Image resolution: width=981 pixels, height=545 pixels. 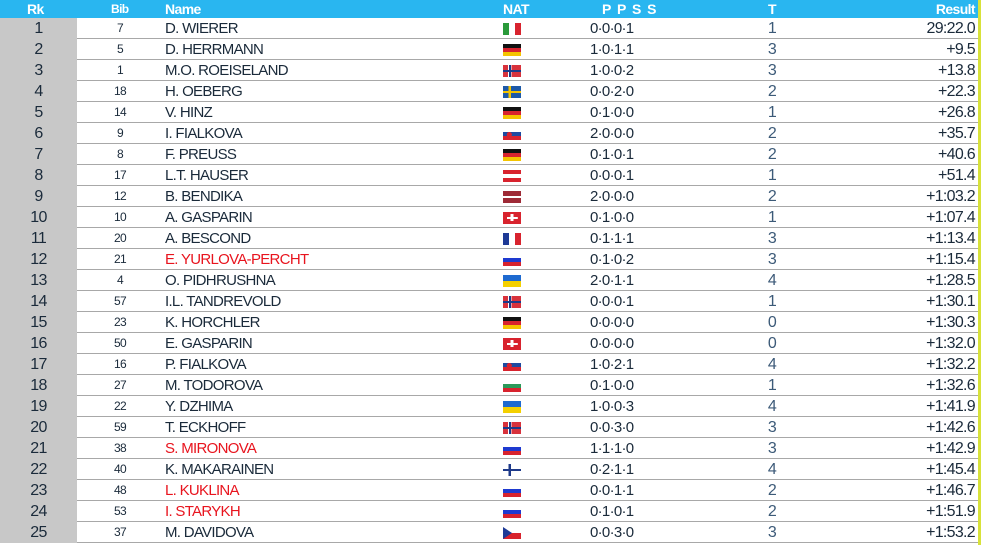 I want to click on table-row: 11 20 A. BESCOND 0·1·1·1 3 +1:13.4, so click(x=489, y=238).